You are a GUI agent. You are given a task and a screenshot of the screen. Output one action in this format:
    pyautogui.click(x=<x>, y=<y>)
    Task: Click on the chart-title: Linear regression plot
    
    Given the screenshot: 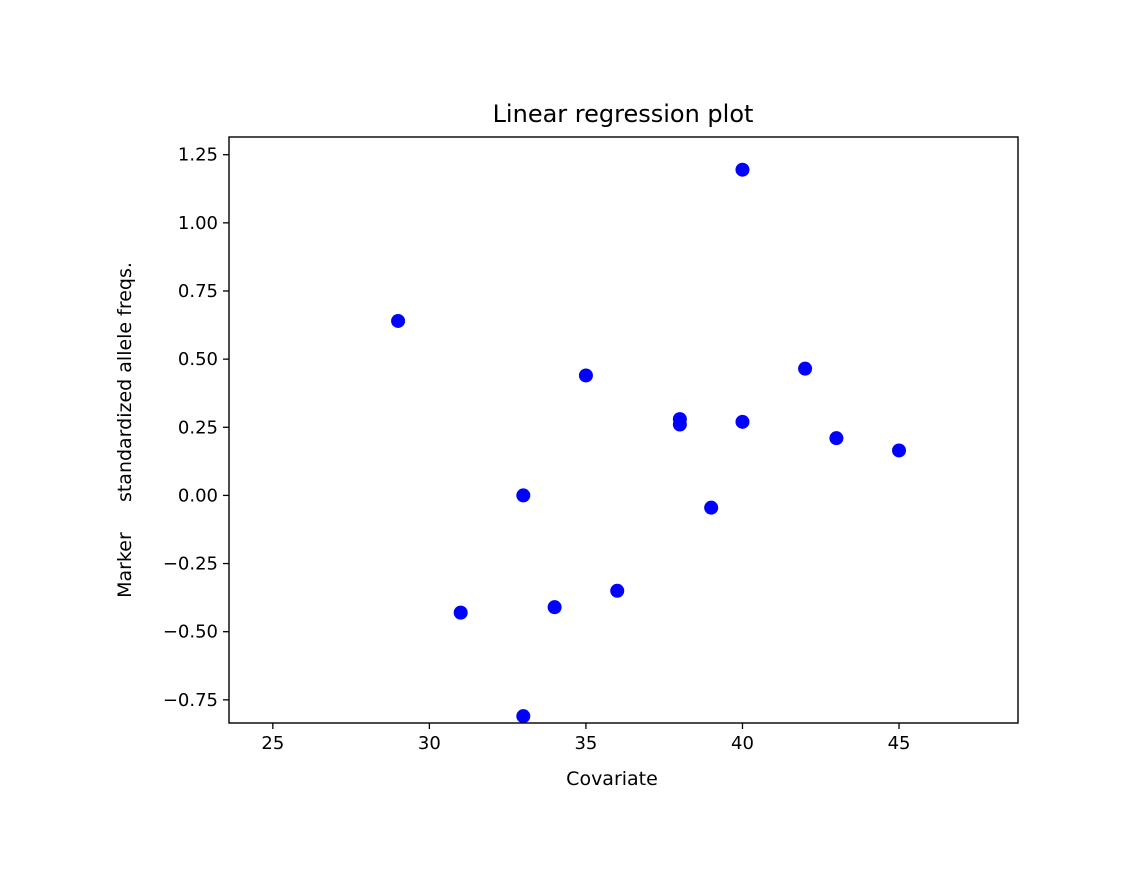 What is the action you would take?
    pyautogui.click(x=623, y=114)
    